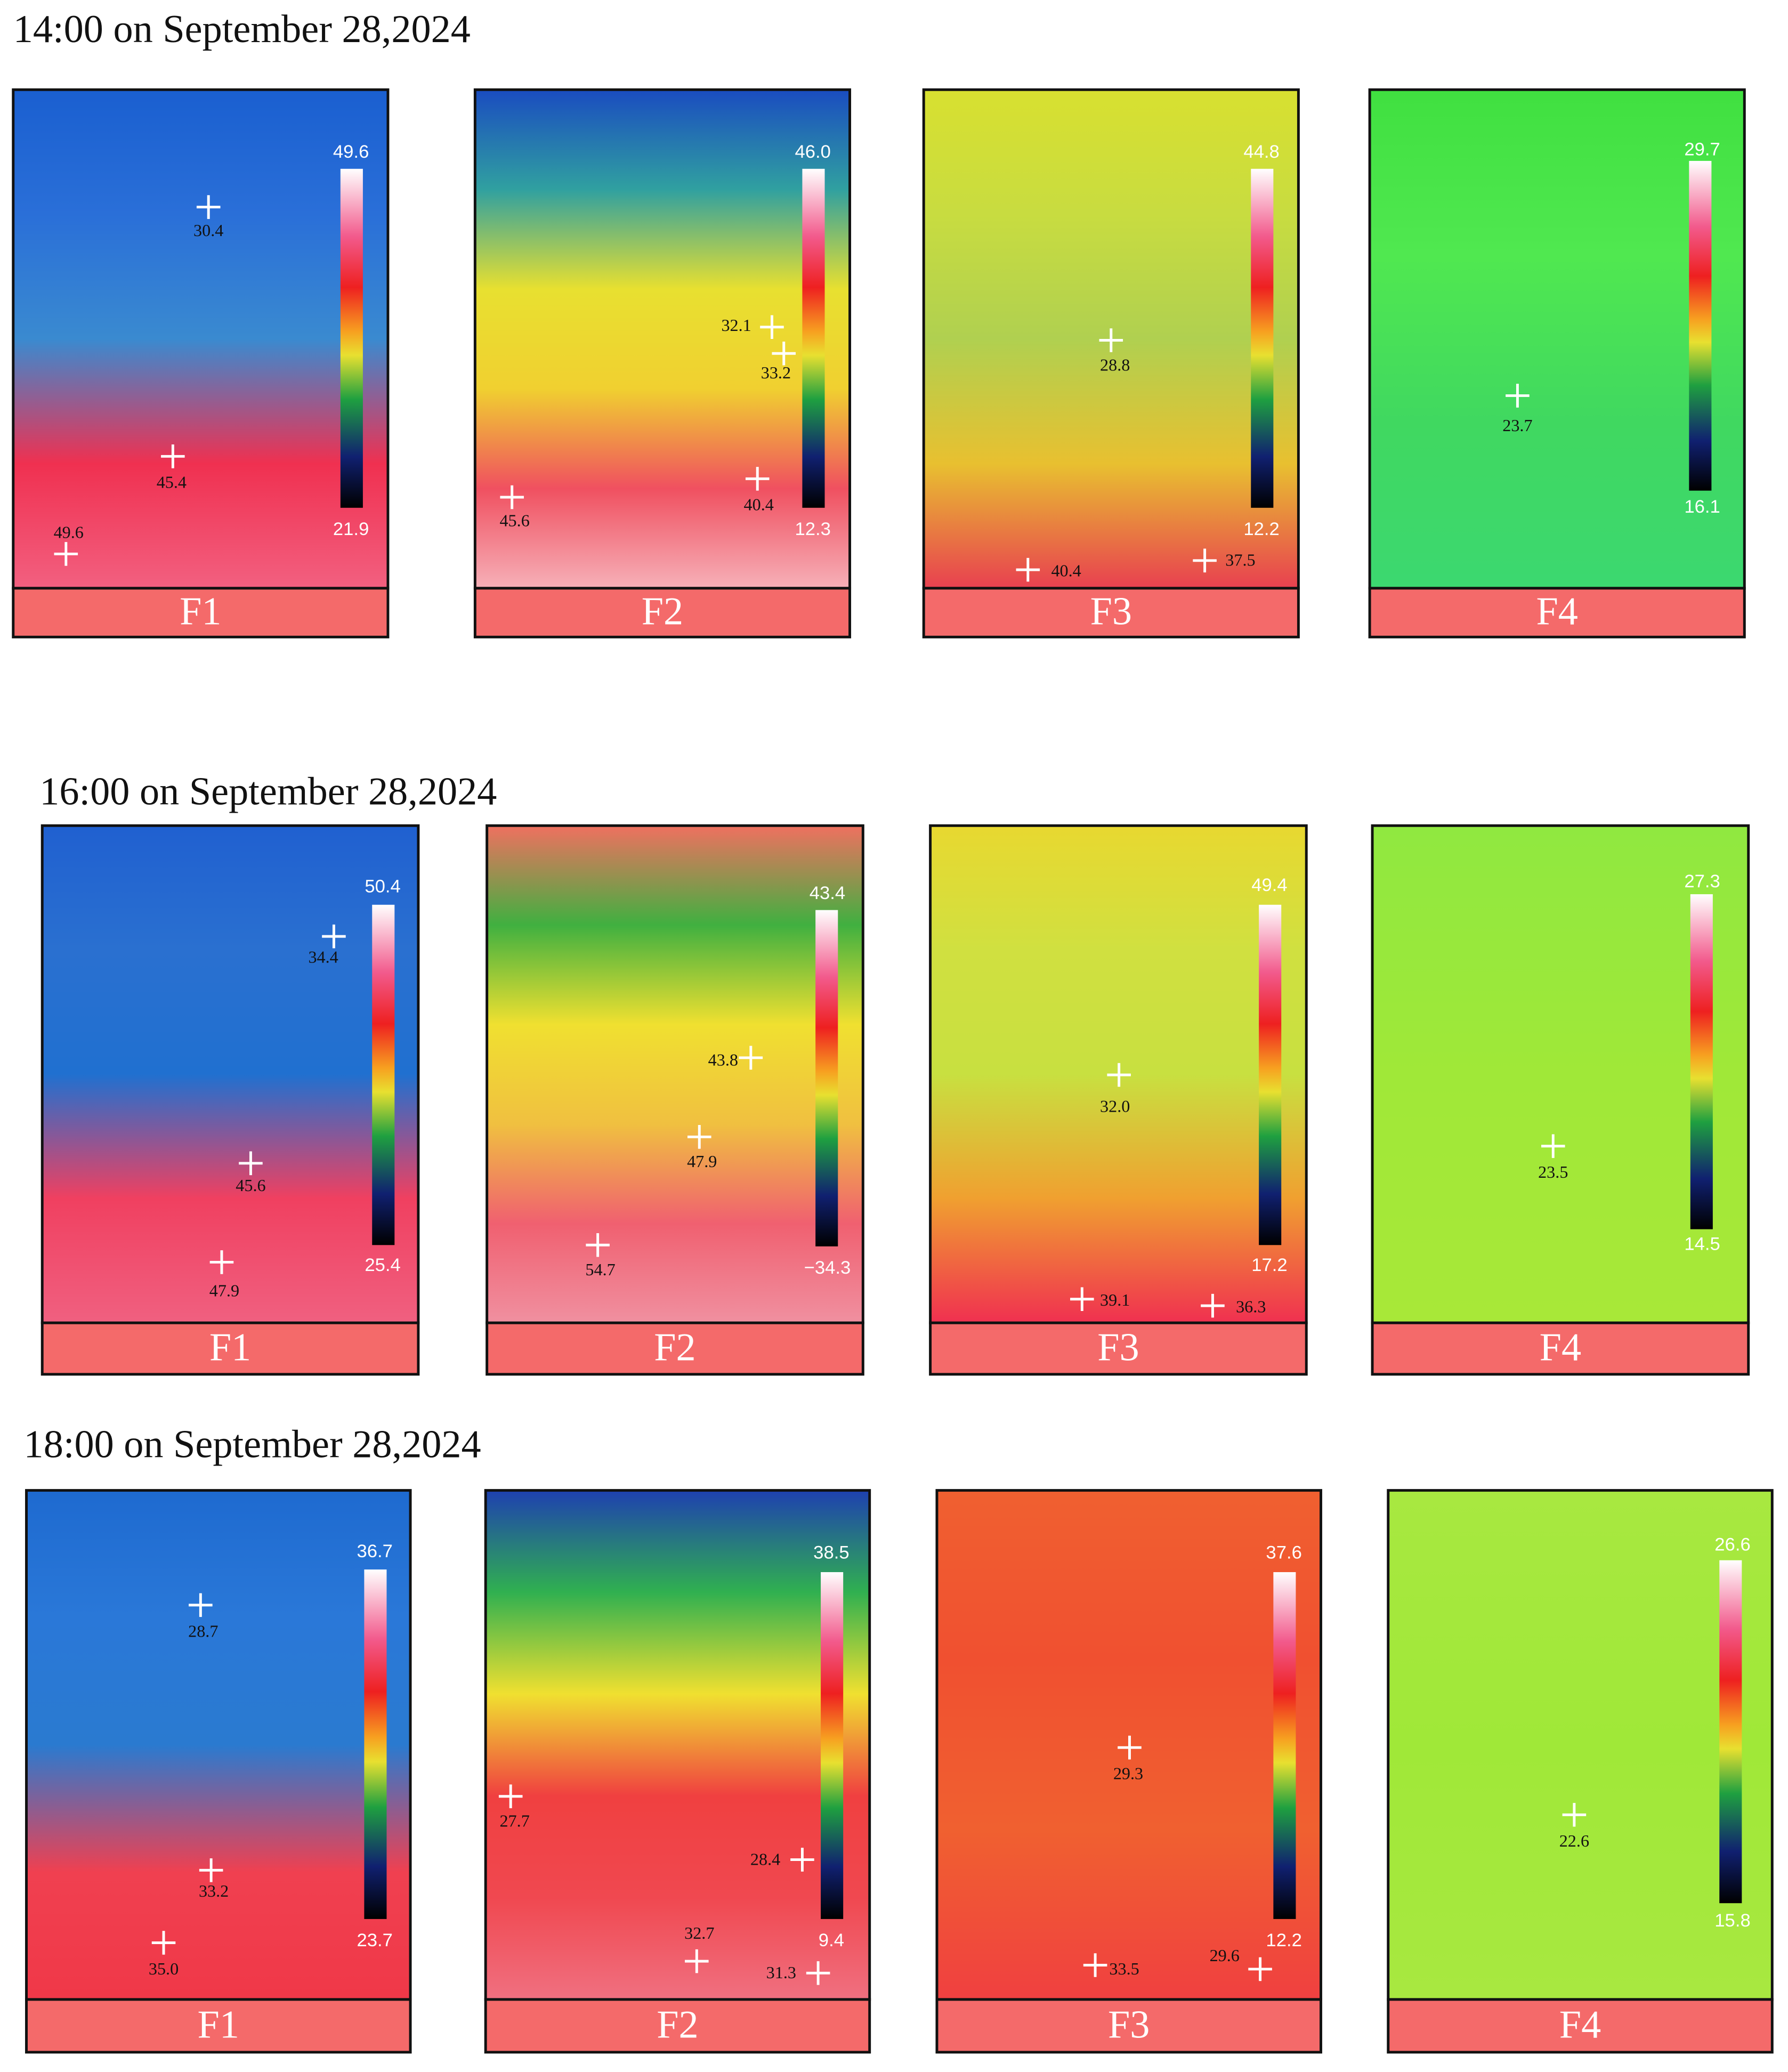 The height and width of the screenshot is (2072, 1788). Describe the element at coordinates (1115, 364) in the screenshot. I see `point-temperature: 28.8` at that location.